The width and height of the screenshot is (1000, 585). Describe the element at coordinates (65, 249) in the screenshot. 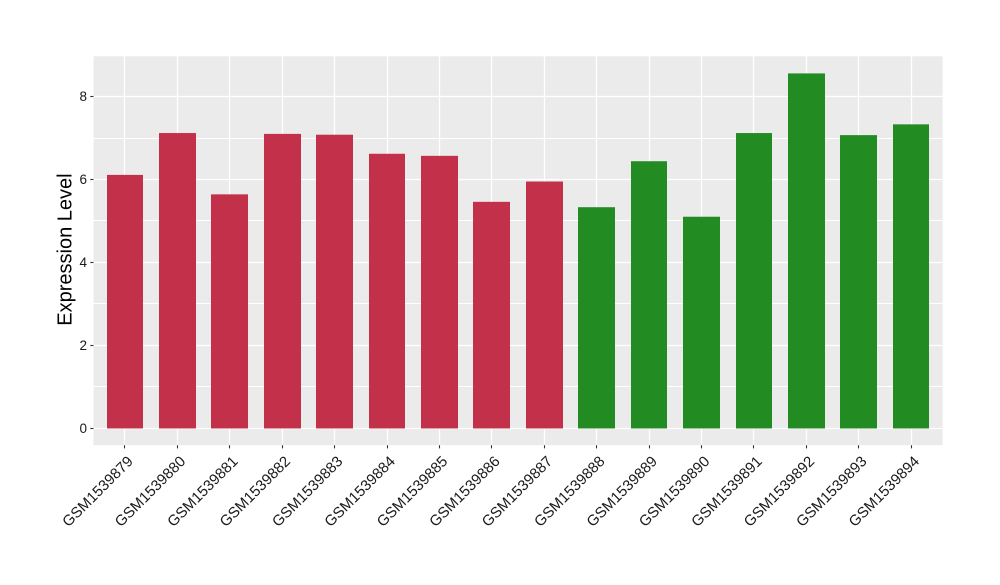

I see `svg-text: Expression Level` at that location.